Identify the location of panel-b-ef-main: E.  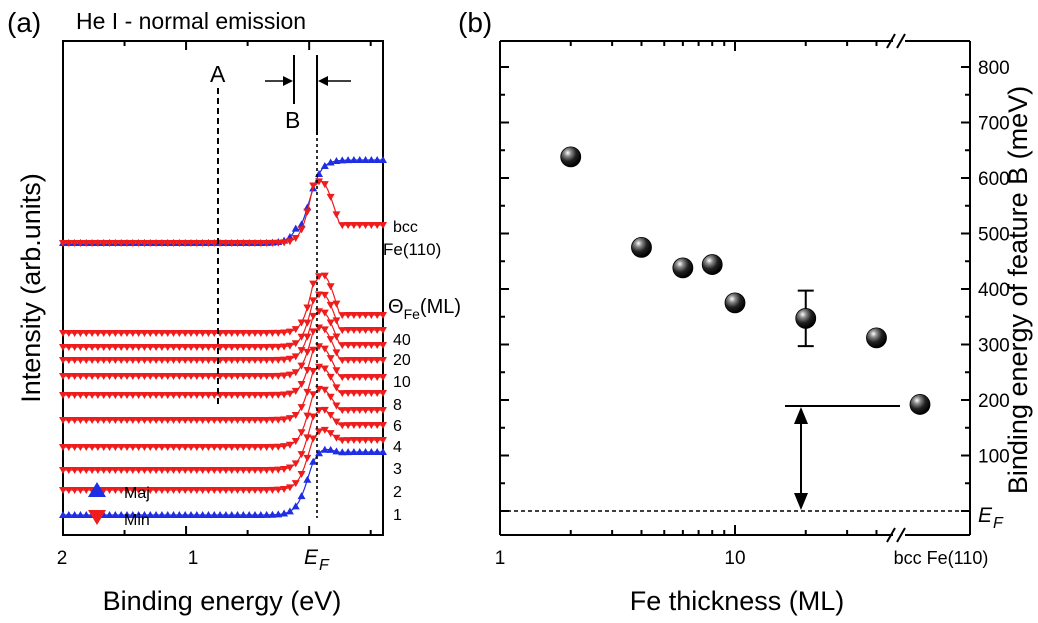
(985, 515).